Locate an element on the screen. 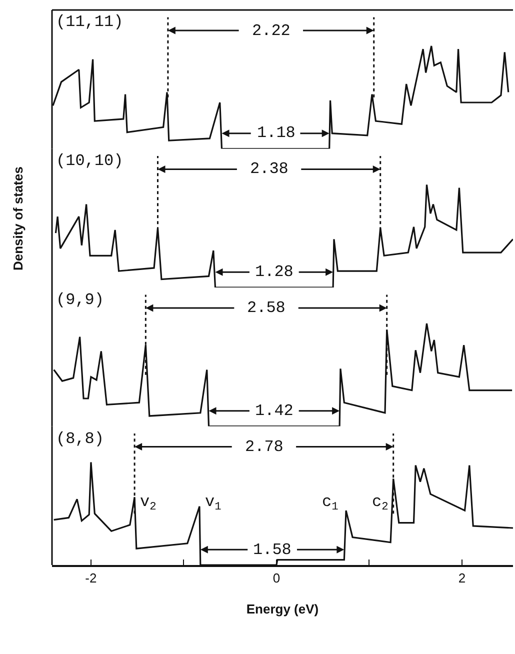 This screenshot has width=515, height=654. annotation: v$_{1}$ is located at coordinates (213, 503).